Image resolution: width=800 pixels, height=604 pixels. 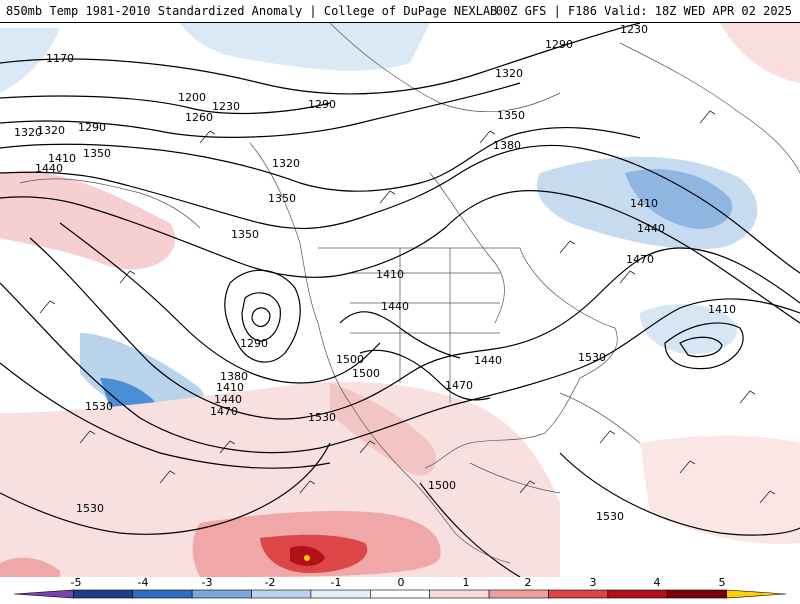 I want to click on colorbar-tick: -4, so click(x=143, y=583).